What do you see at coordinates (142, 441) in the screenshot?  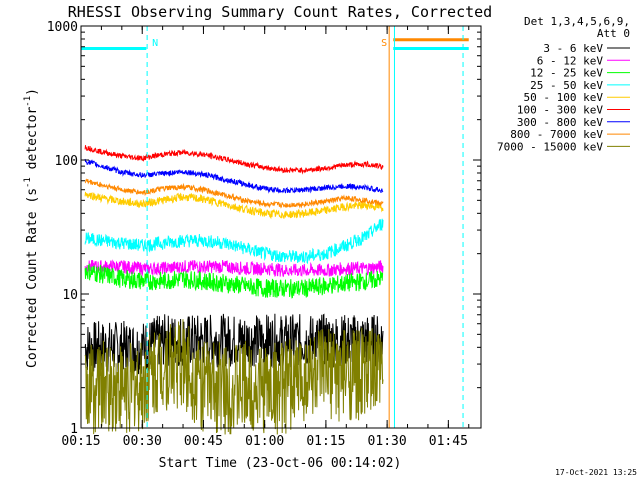 I see `x-tick-label-1: 00:30` at bounding box center [142, 441].